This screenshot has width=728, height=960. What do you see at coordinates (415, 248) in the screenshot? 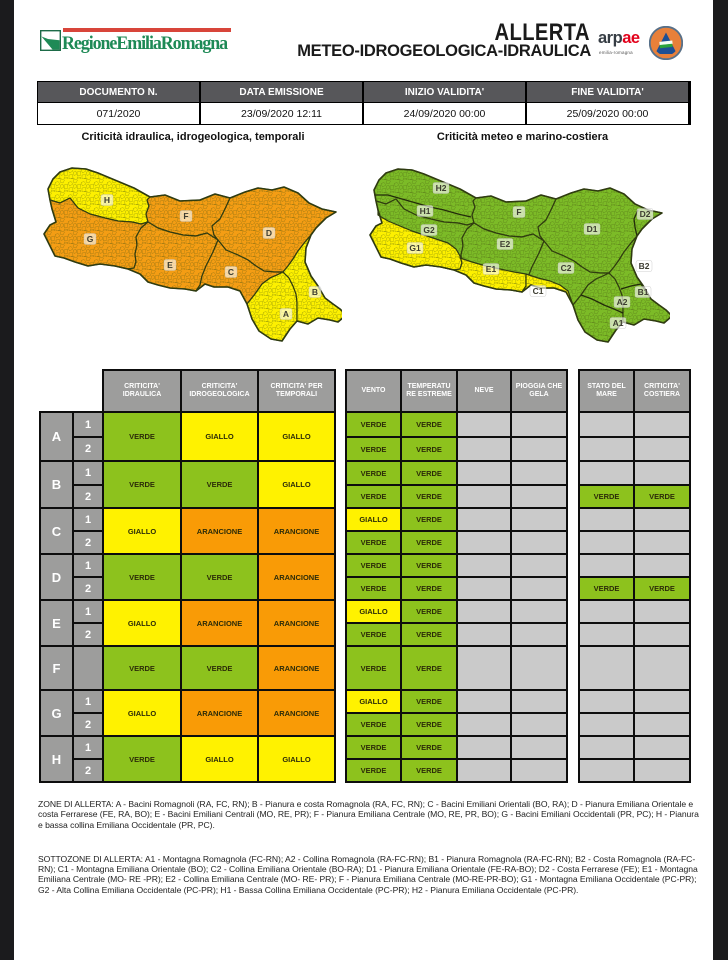
I see `svg-text: G1` at bounding box center [415, 248].